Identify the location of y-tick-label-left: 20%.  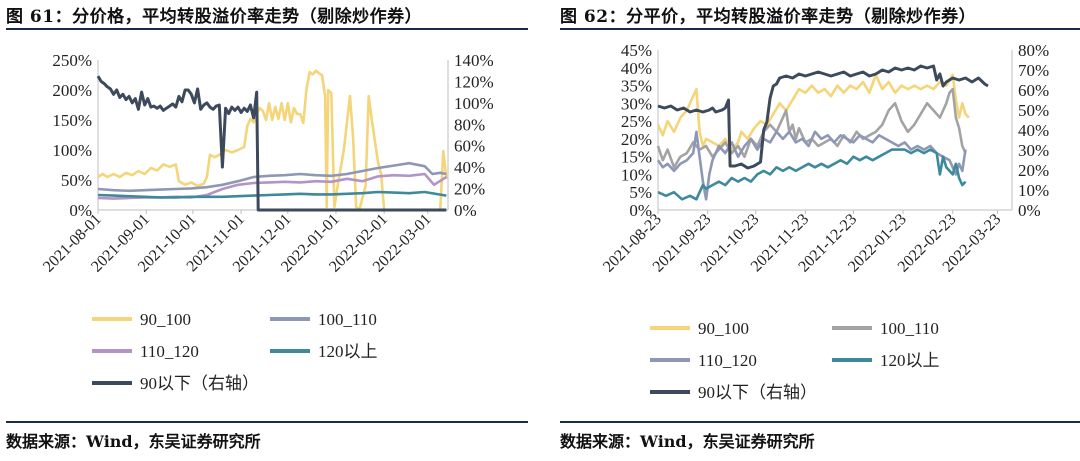
(636, 139).